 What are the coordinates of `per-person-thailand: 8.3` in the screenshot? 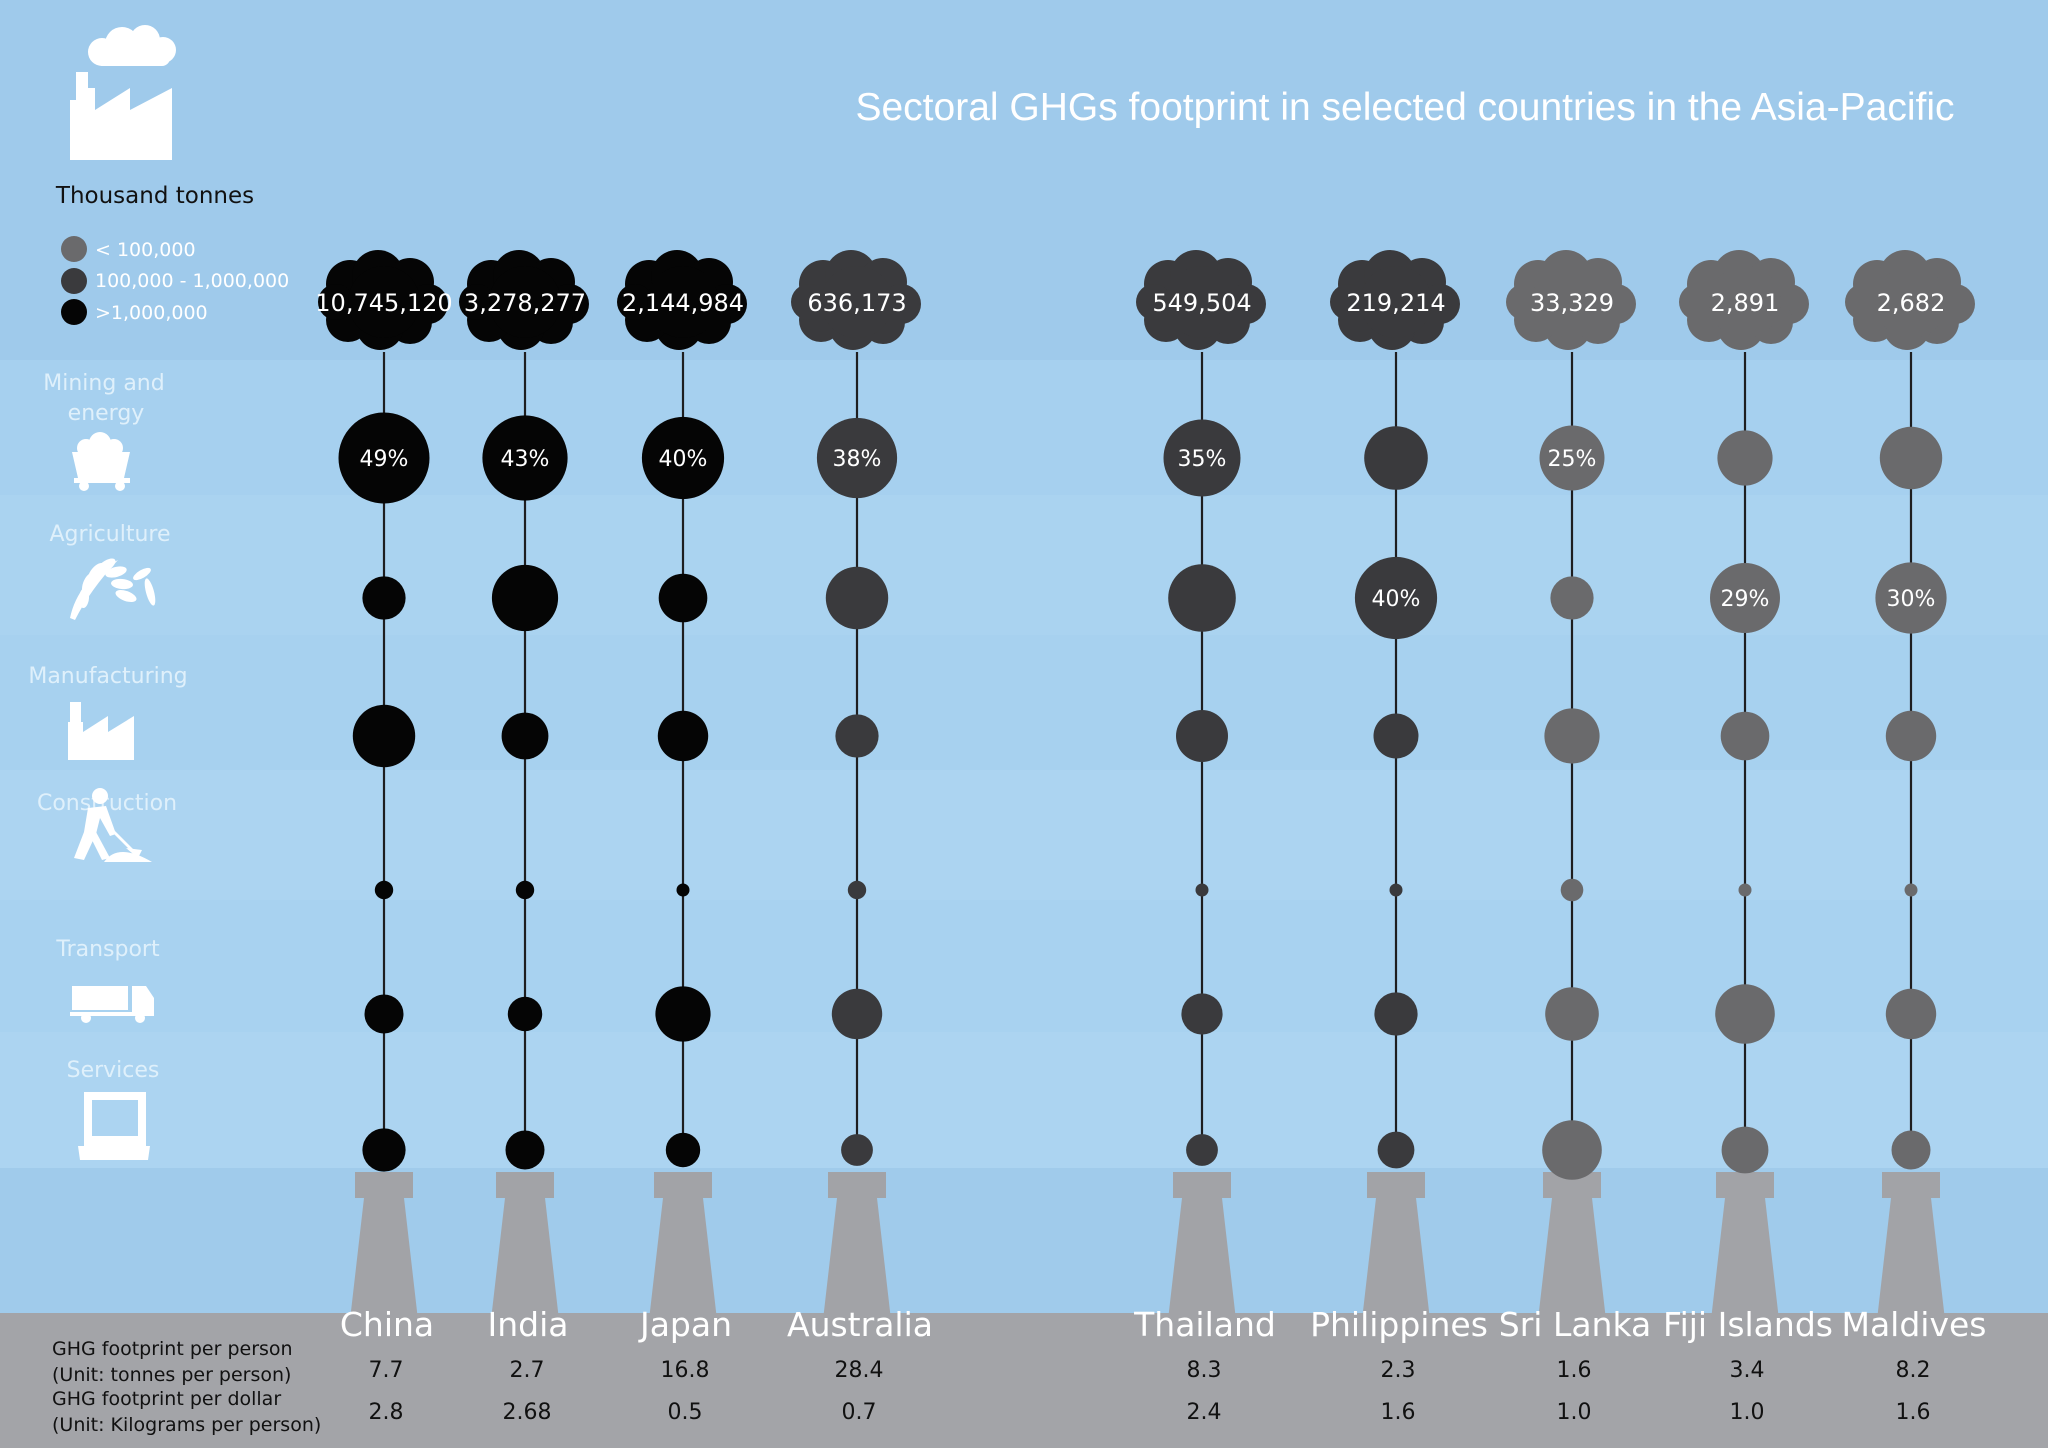 It's located at (1204, 1370).